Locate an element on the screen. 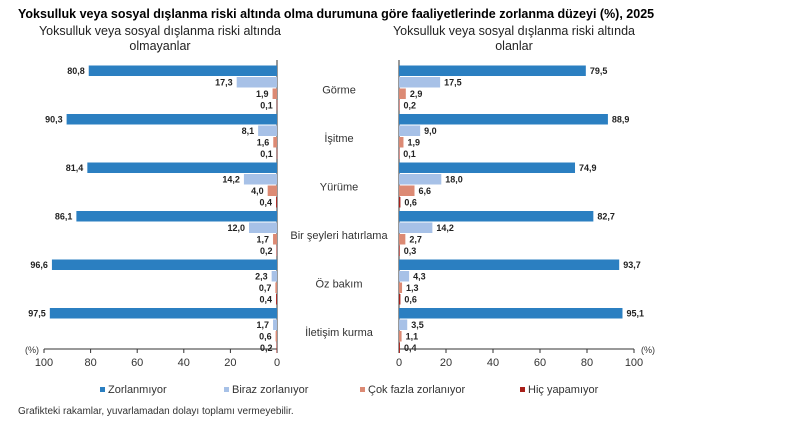 The height and width of the screenshot is (430, 789). data-label: 4,0 is located at coordinates (257, 191).